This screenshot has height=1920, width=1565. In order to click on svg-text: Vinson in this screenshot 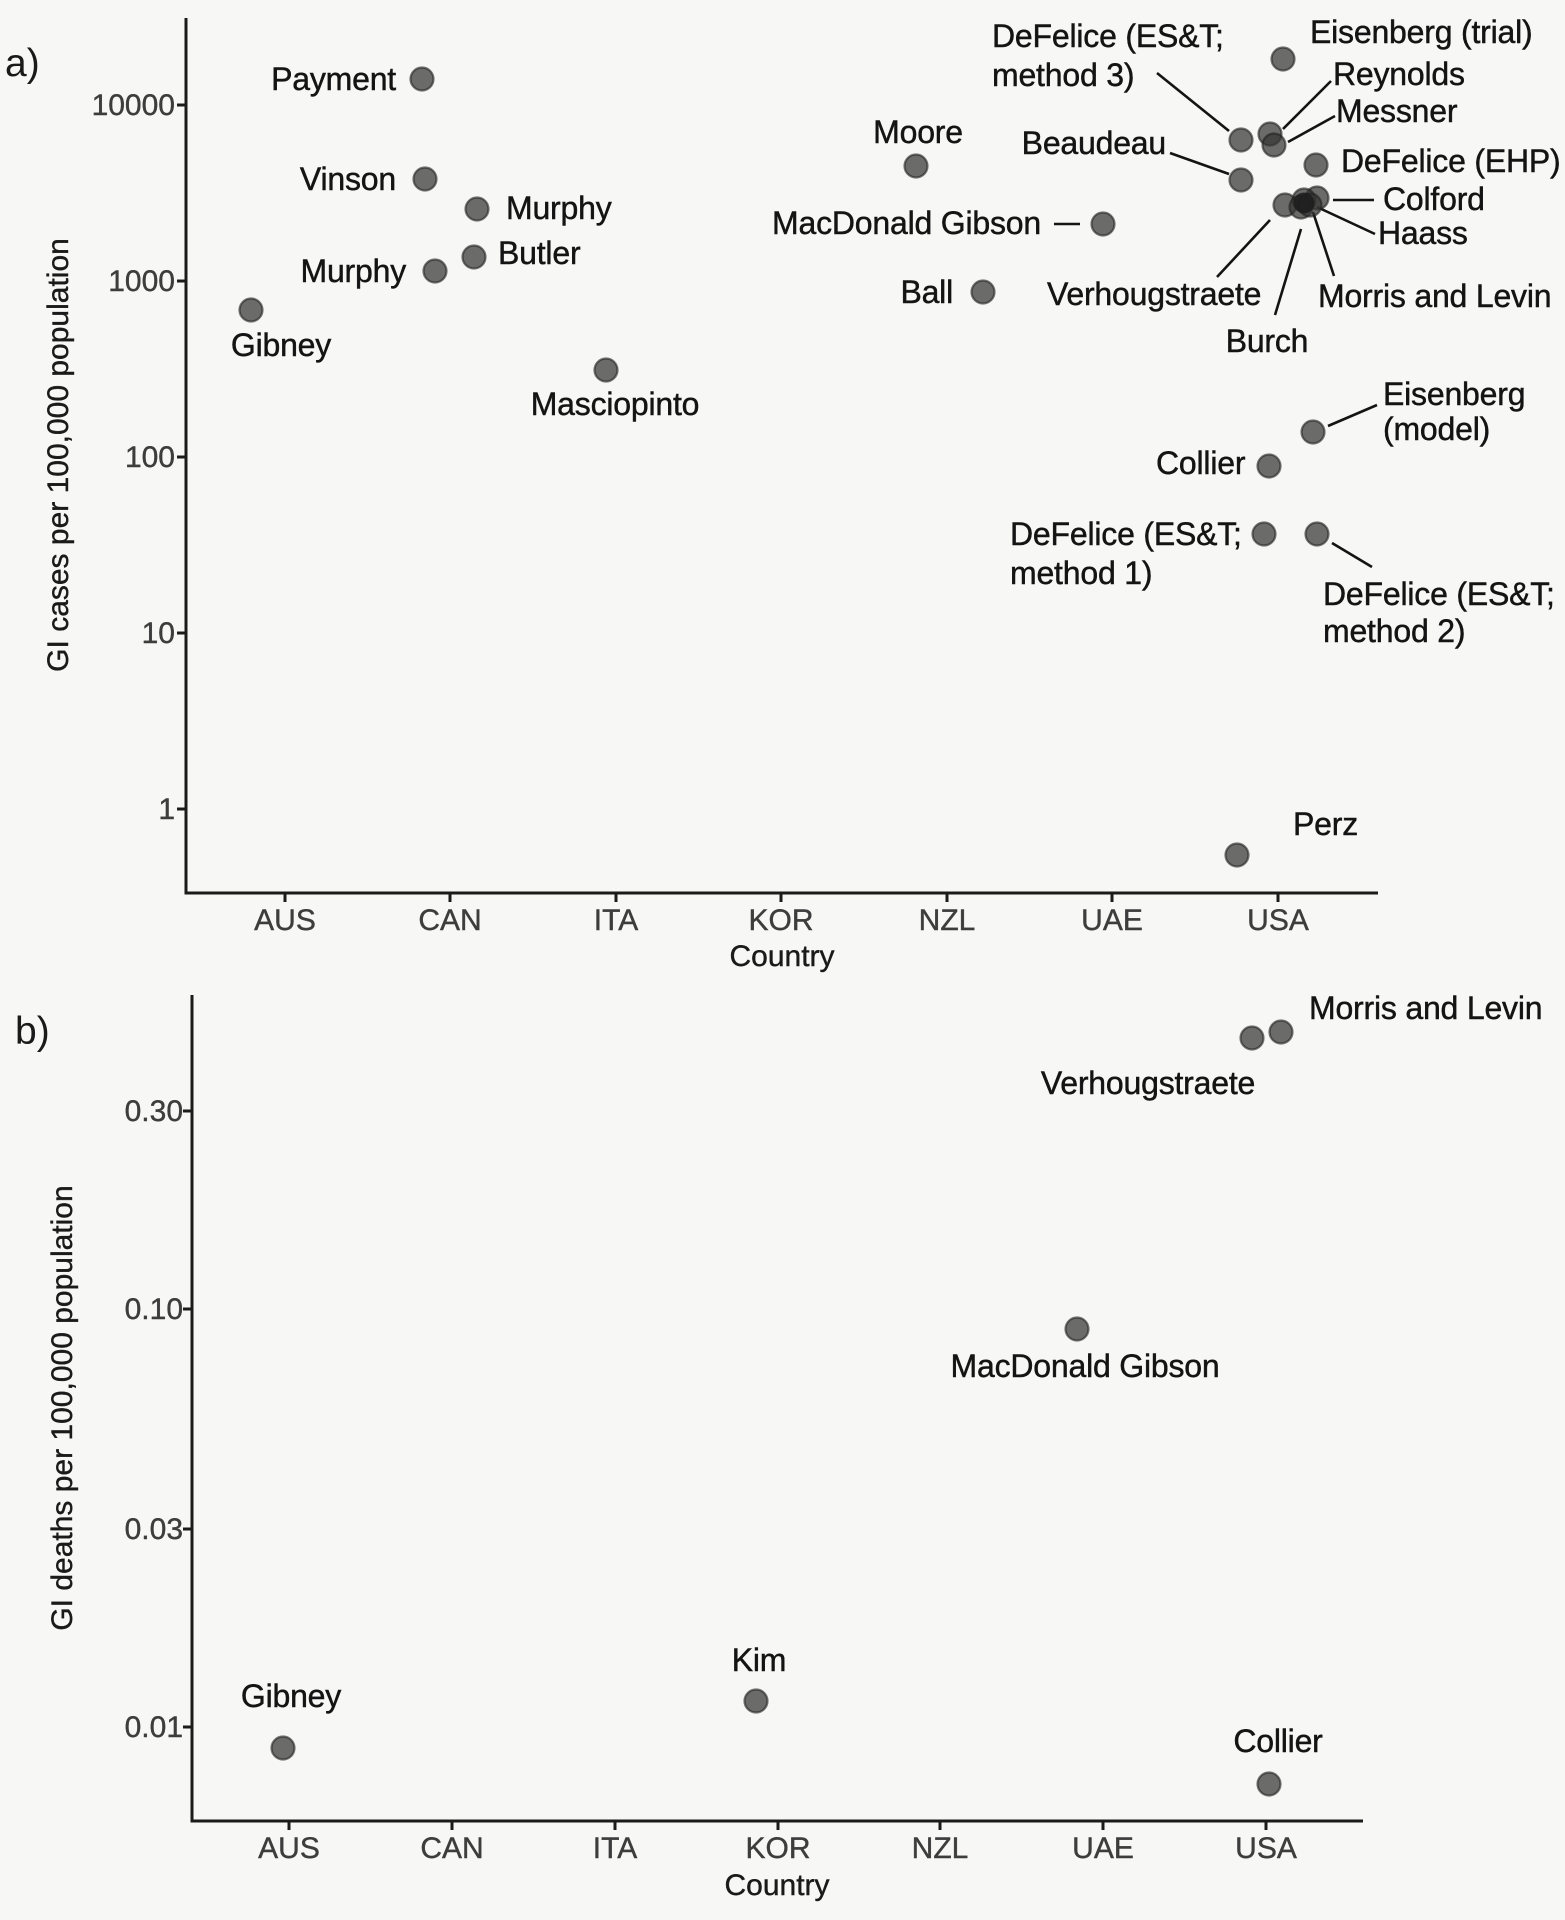, I will do `click(348, 179)`.